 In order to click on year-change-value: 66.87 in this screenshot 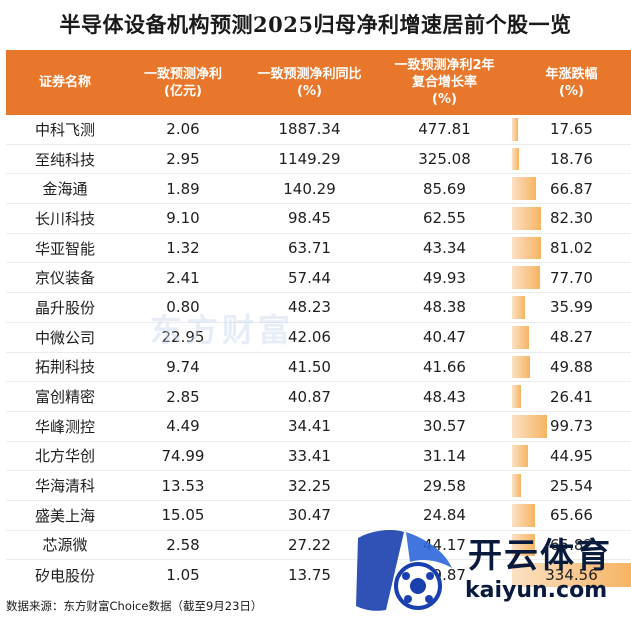, I will do `click(571, 188)`.